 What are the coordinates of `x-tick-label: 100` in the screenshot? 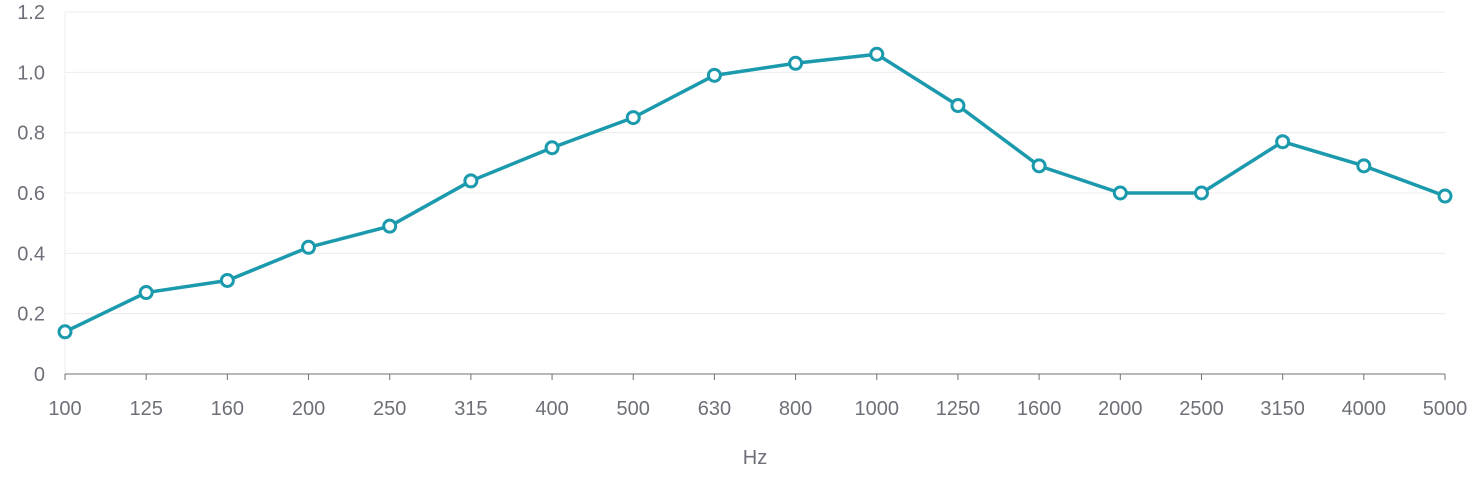 It's located at (64, 409).